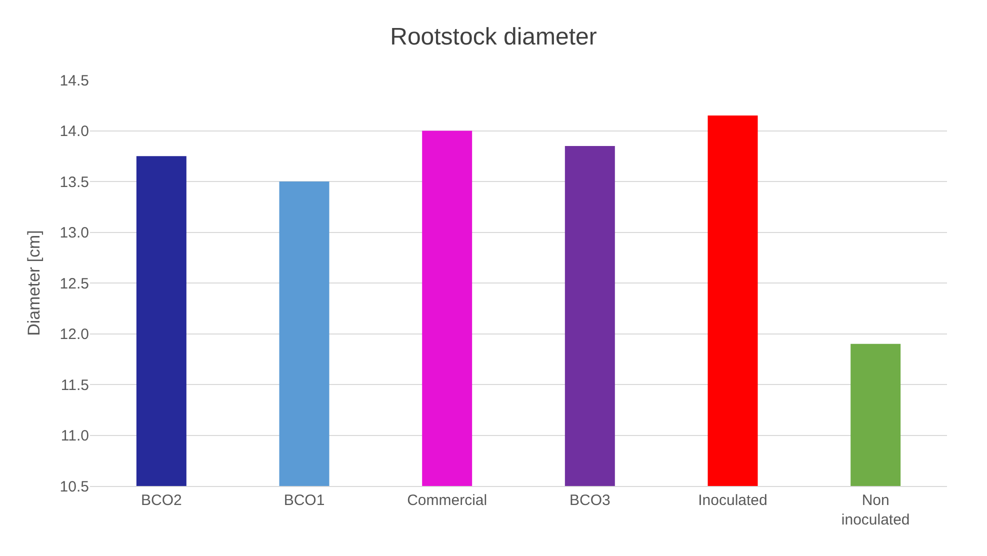 The image size is (987, 556). What do you see at coordinates (74, 233) in the screenshot?
I see `y-tick-label: 13.0` at bounding box center [74, 233].